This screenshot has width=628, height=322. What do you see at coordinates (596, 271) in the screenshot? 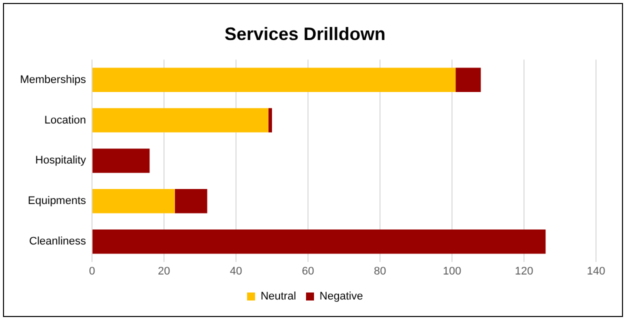
I see `x-tick-label: 140` at bounding box center [596, 271].